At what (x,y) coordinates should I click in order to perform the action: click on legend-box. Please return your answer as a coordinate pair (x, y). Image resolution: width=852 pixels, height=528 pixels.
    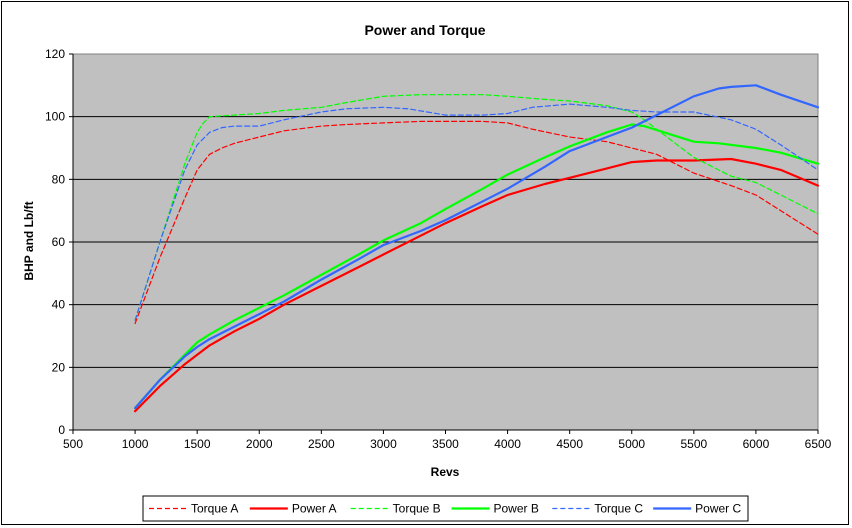
    Looking at the image, I should click on (445, 508).